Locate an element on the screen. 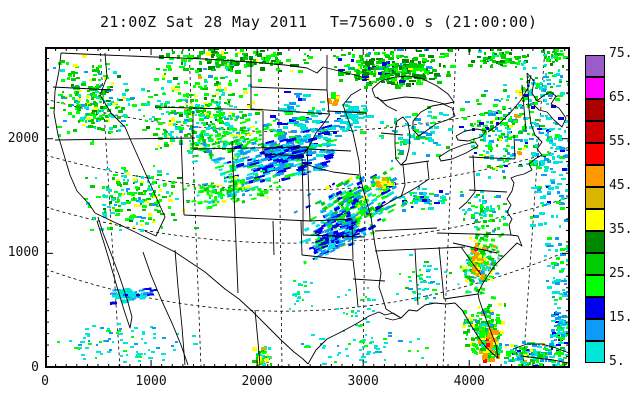  colorbar-value-label: 75. is located at coordinates (621, 53).